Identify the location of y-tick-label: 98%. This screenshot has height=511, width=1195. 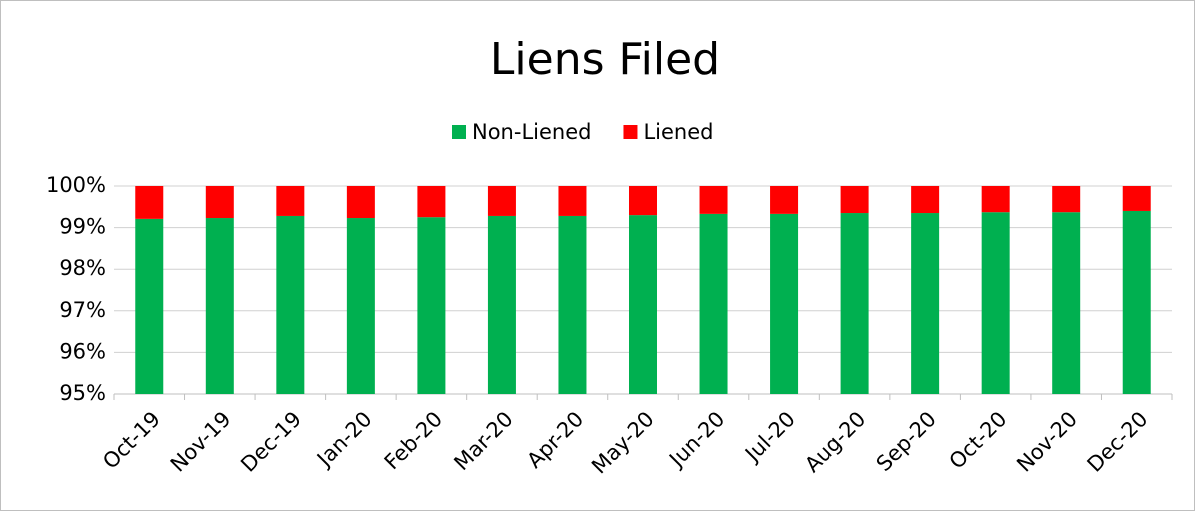
(82, 268).